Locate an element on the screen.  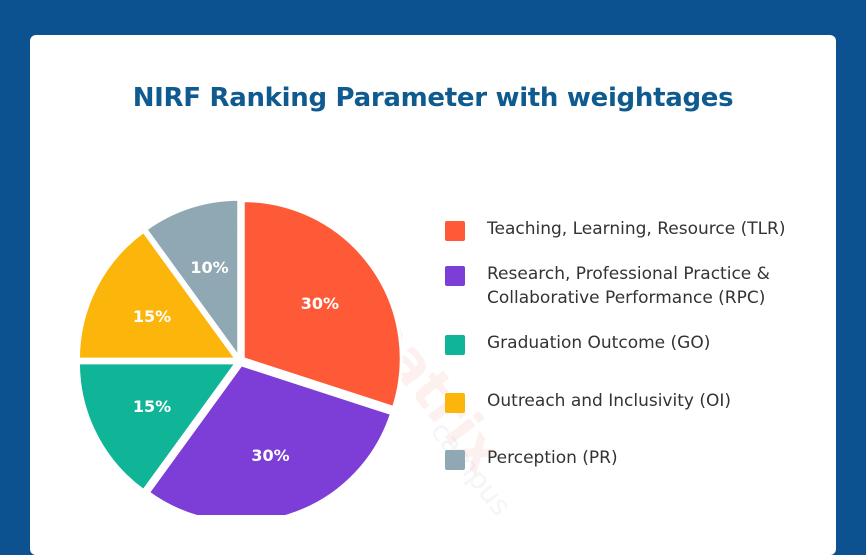
legend-label-oi: Outreach and Inclusivity (OI) is located at coordinates (609, 401).